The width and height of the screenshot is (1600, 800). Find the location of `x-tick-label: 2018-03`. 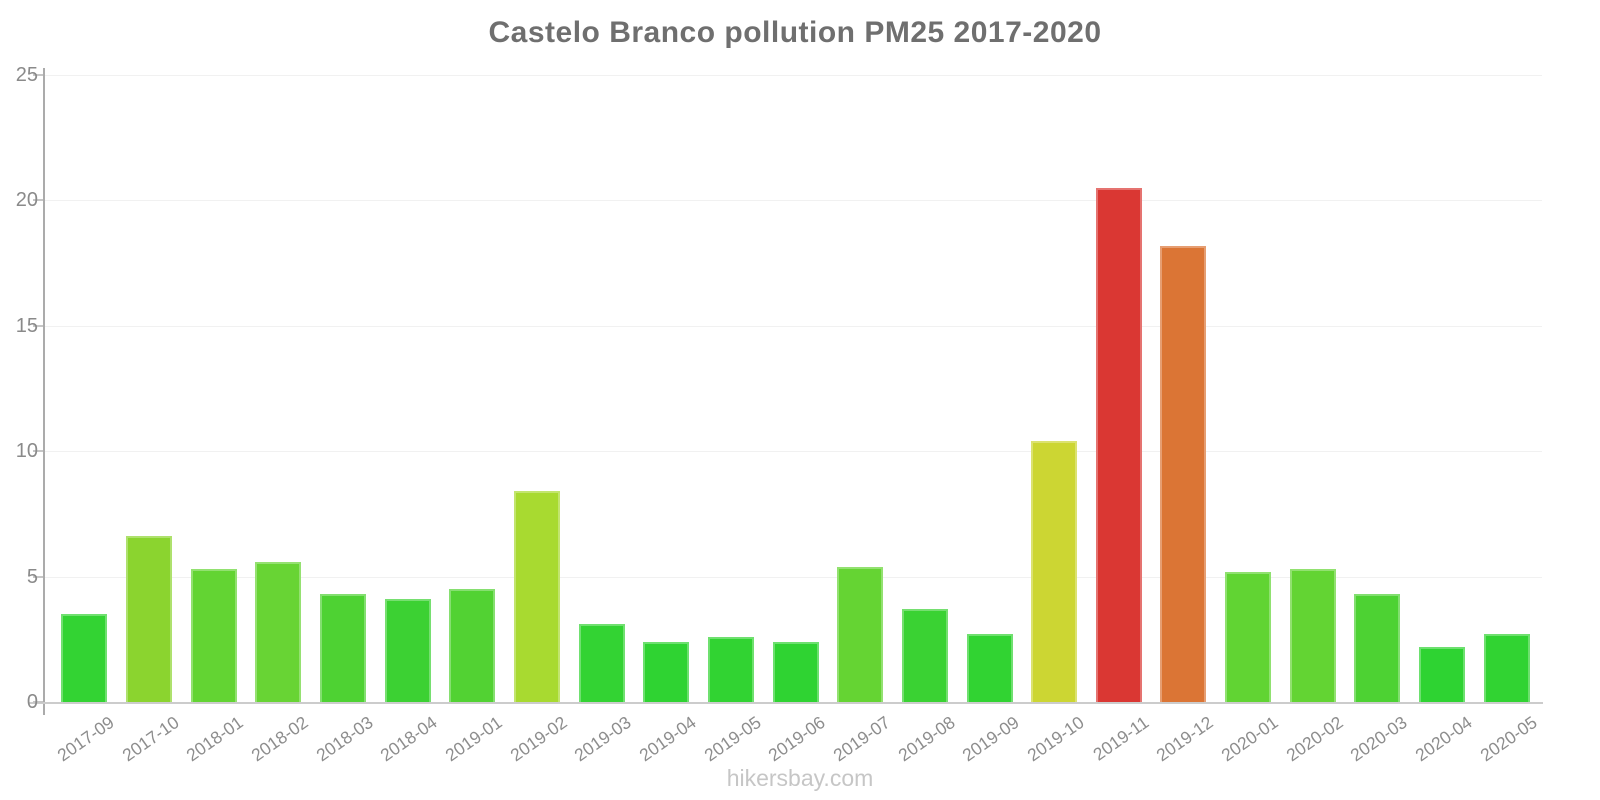

x-tick-label: 2018-03 is located at coordinates (344, 739).